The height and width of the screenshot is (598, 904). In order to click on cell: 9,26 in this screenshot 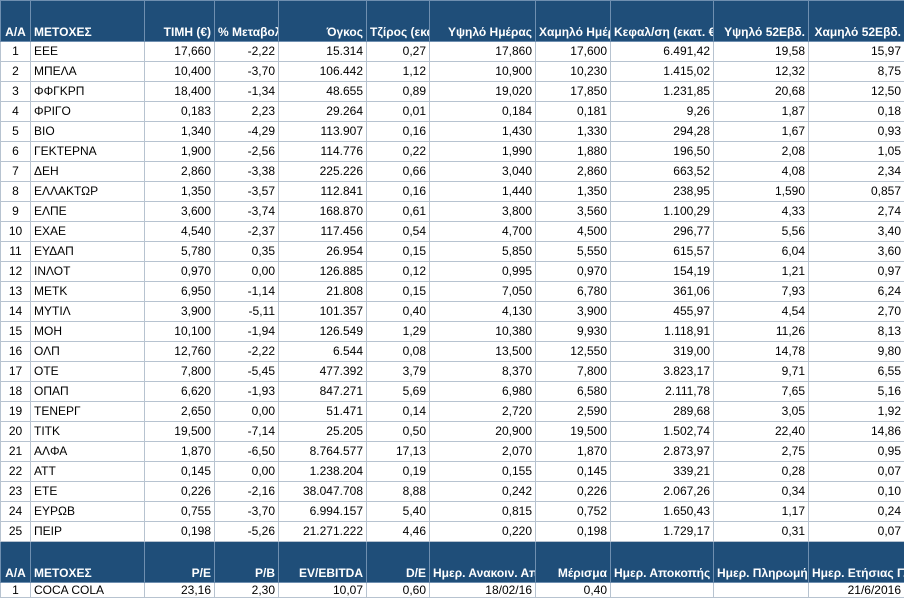, I will do `click(662, 112)`.